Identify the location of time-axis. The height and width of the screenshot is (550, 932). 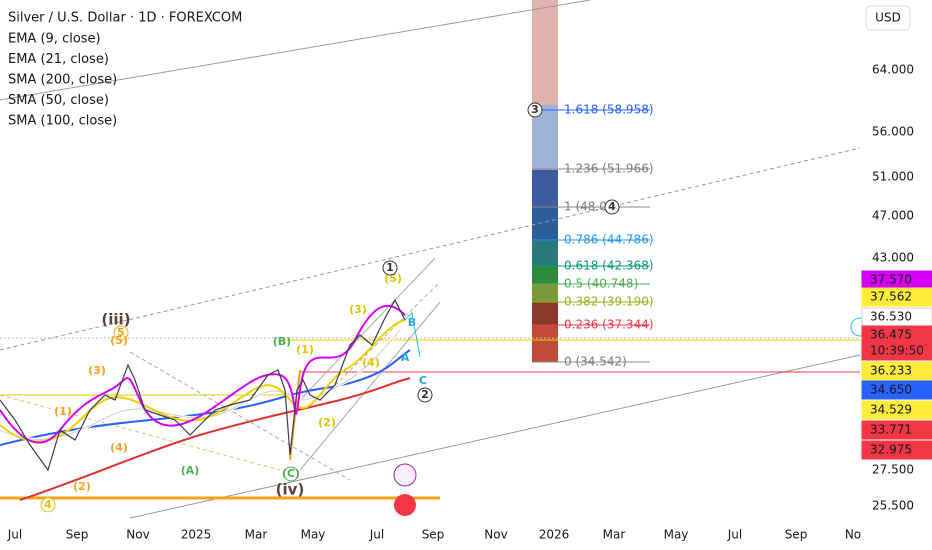
(466, 535).